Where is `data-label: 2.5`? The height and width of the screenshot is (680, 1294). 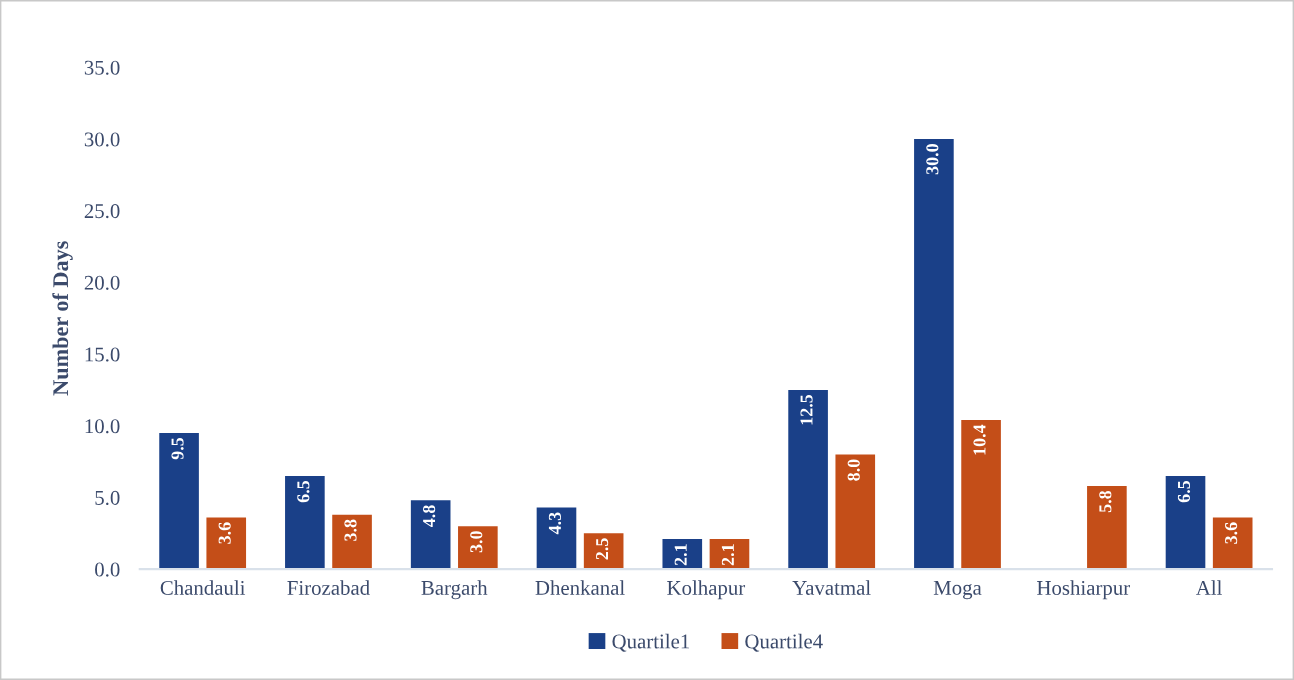 data-label: 2.5 is located at coordinates (602, 549).